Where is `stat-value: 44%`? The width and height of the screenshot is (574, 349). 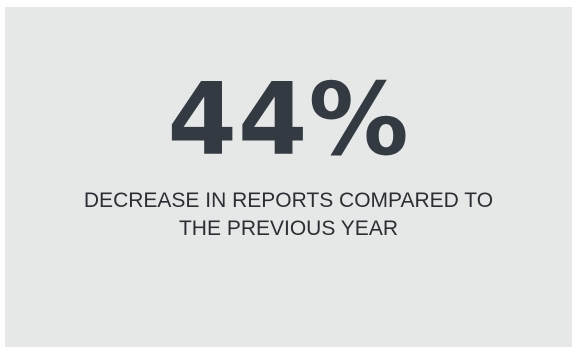
stat-value: 44% is located at coordinates (288, 119).